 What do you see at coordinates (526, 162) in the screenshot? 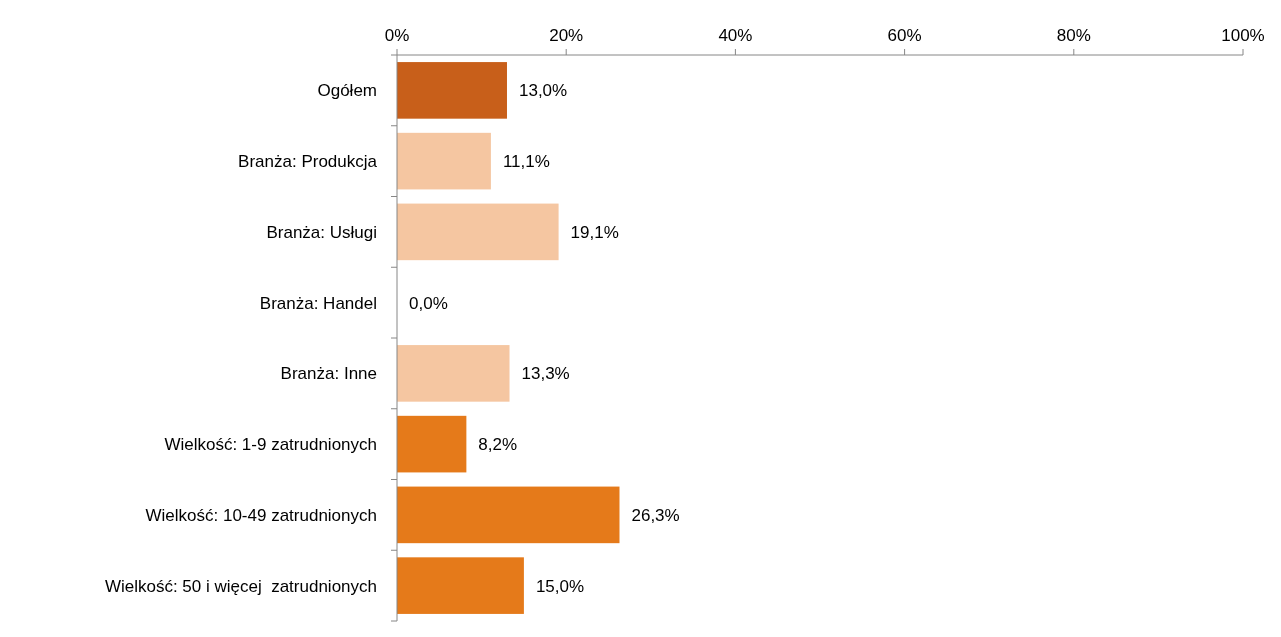
I see `data-label: 11,1%` at bounding box center [526, 162].